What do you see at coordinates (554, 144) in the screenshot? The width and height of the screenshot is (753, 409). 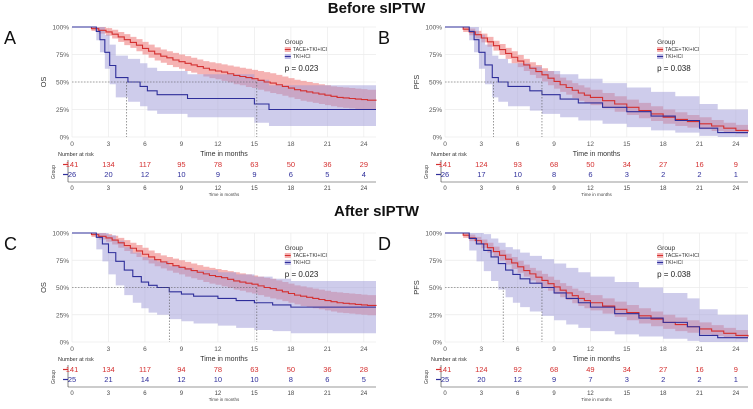 I see `panel-b-xtick-label: 9` at bounding box center [554, 144].